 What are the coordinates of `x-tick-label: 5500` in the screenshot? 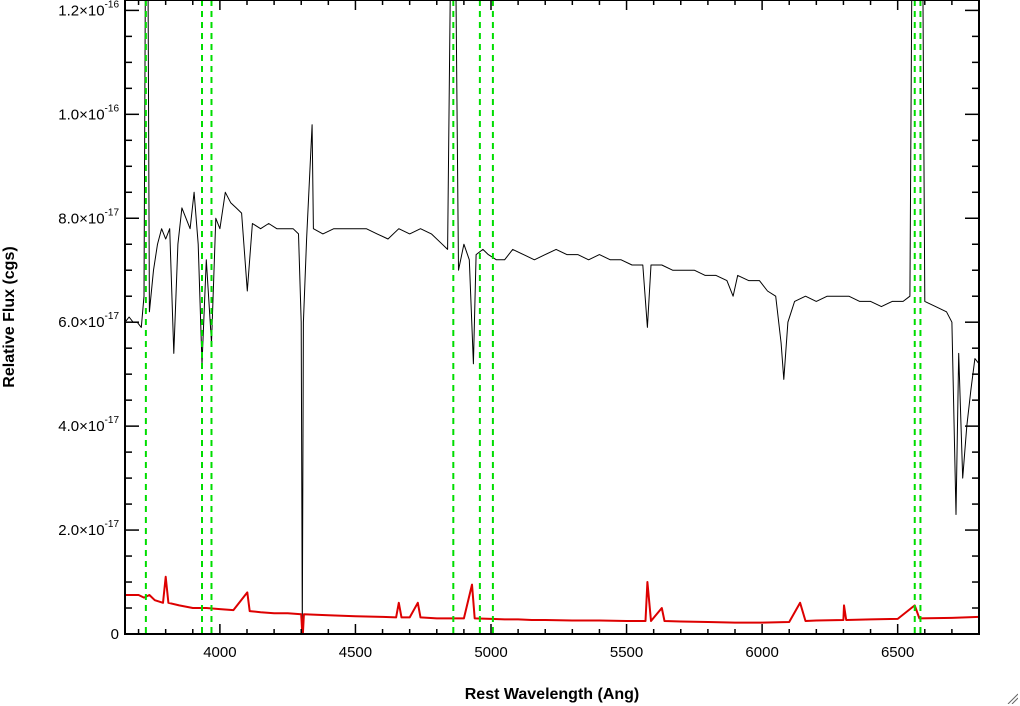 It's located at (626, 652).